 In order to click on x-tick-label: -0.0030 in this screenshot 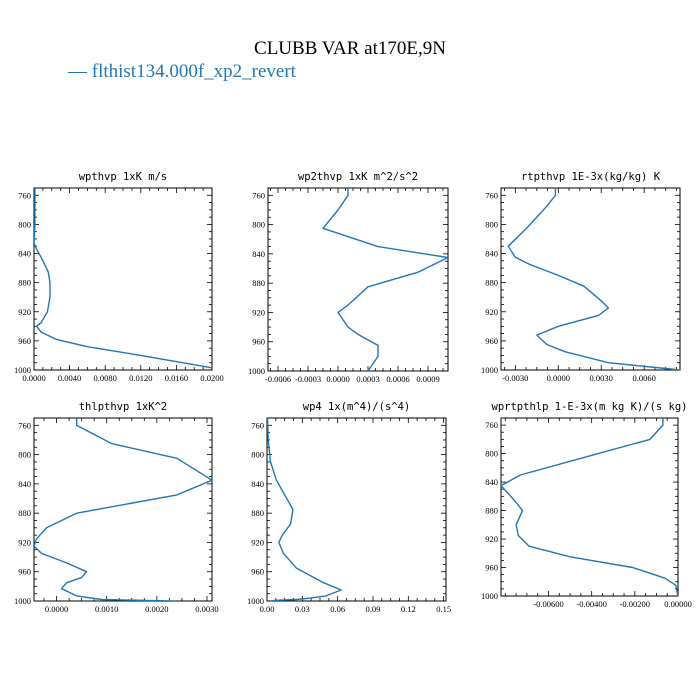, I will do `click(515, 378)`.